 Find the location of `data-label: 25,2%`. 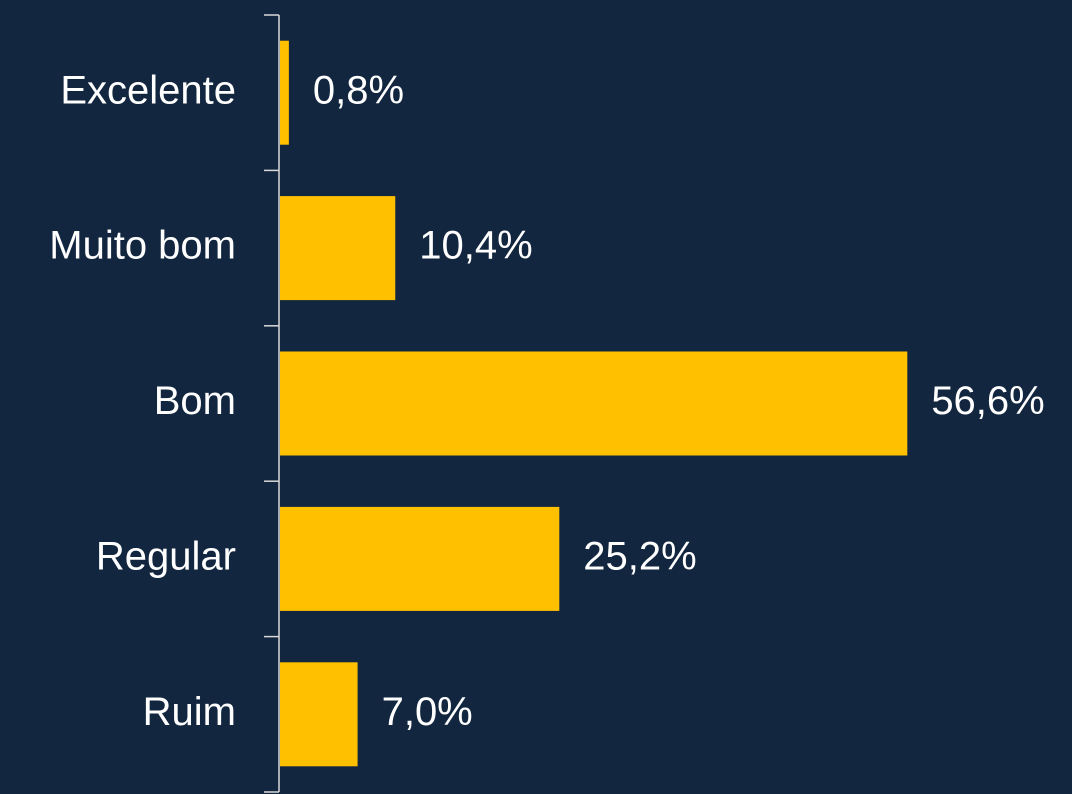

data-label: 25,2% is located at coordinates (639, 556).